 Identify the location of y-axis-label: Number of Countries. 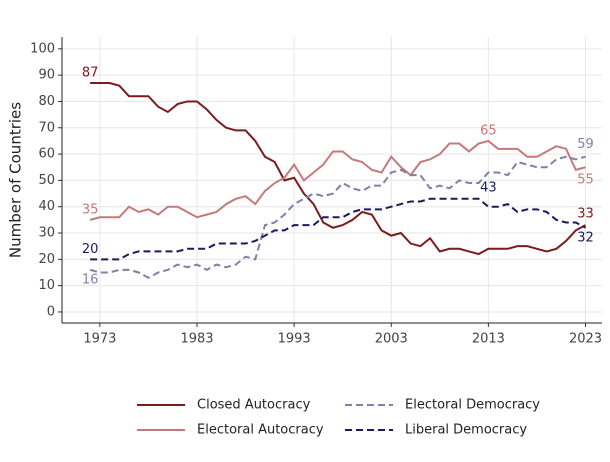
(16, 180).